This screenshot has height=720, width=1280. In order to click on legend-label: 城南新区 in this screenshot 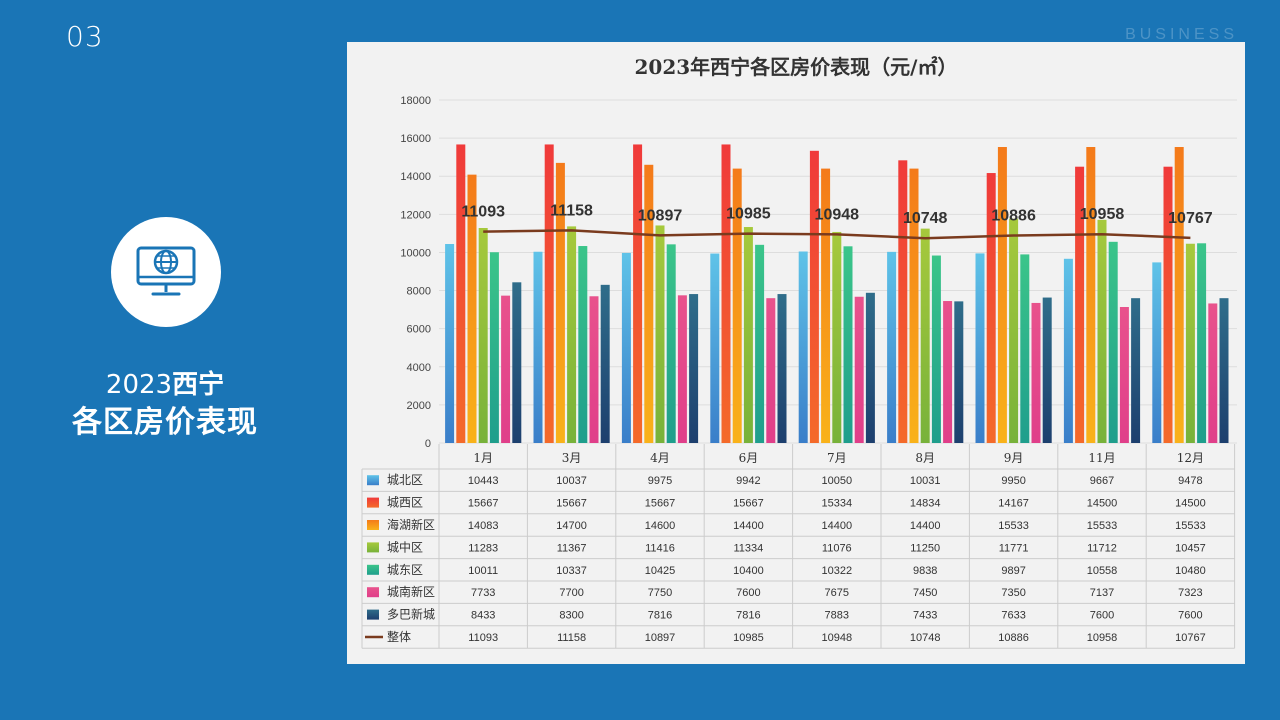, I will do `click(411, 591)`.